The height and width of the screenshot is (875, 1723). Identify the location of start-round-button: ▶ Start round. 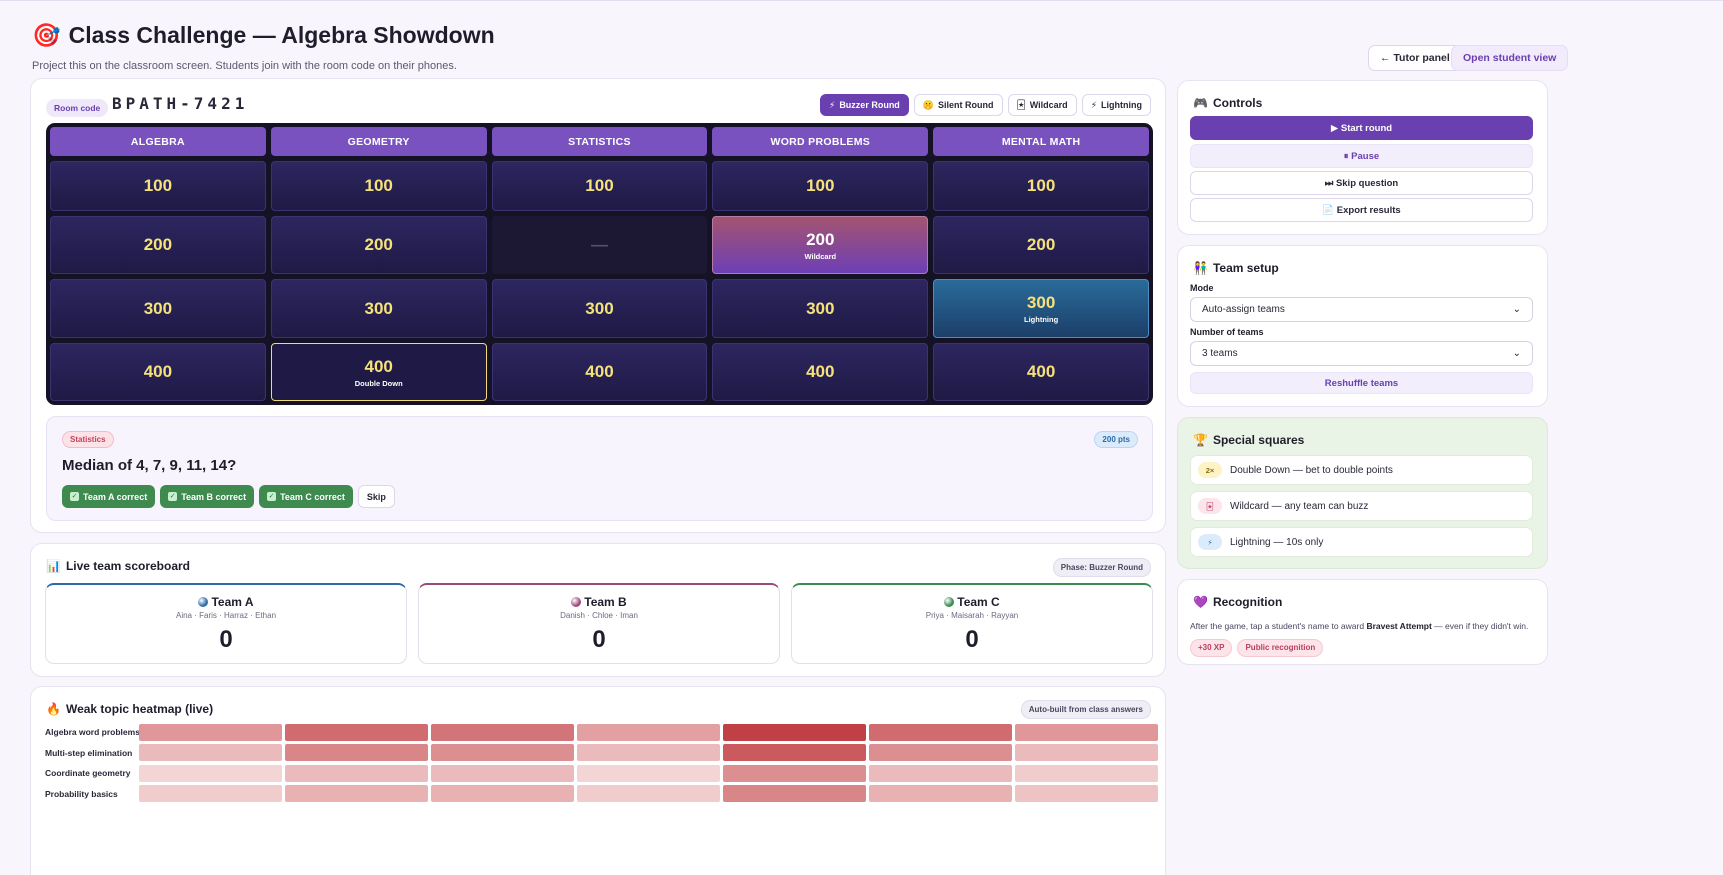
(1361, 128).